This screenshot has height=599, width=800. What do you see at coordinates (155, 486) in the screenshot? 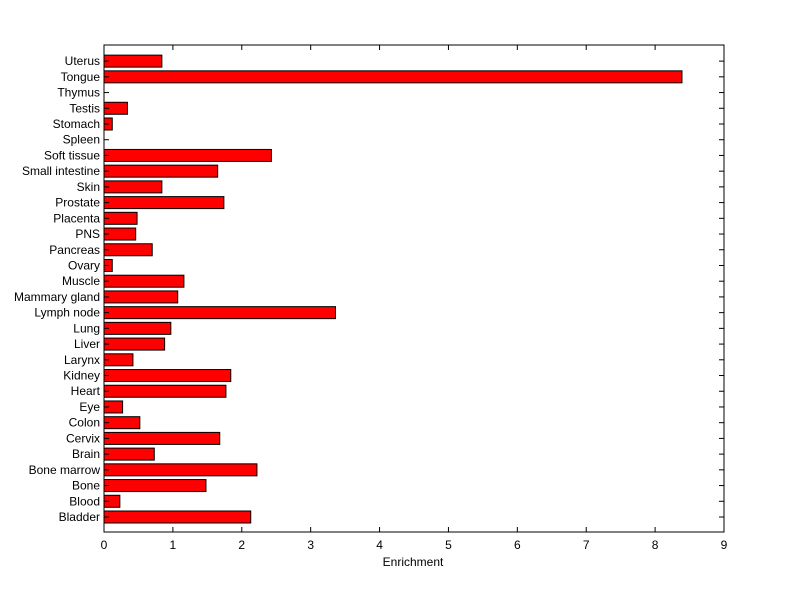
I see `bar-bone` at bounding box center [155, 486].